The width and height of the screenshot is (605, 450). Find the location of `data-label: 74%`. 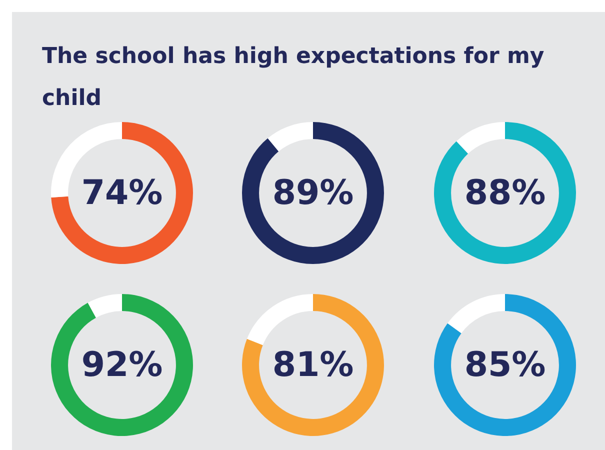

data-label: 74% is located at coordinates (122, 192).